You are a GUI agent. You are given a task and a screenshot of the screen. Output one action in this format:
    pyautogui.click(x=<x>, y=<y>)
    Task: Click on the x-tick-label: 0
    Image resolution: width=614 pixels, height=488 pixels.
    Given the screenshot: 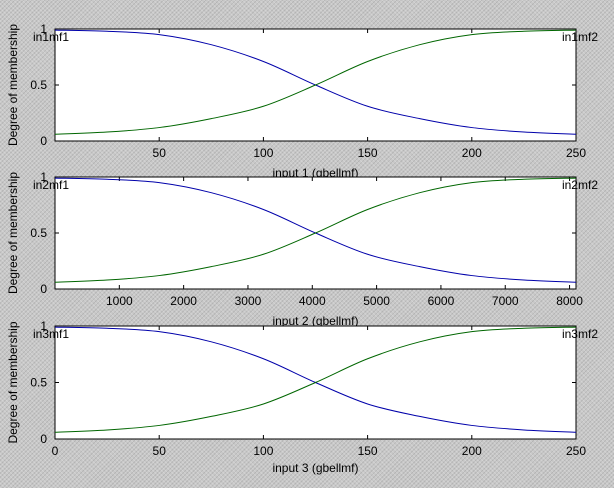 What is the action you would take?
    pyautogui.click(x=55, y=451)
    